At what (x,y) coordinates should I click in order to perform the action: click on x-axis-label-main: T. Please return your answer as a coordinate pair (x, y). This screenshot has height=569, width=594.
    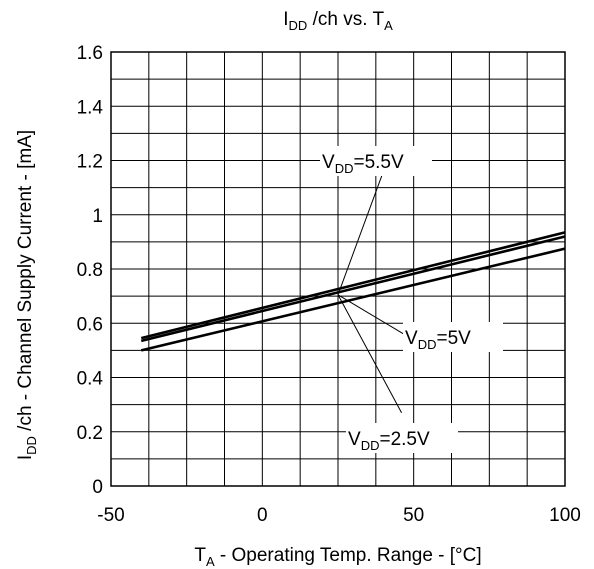
    Looking at the image, I should click on (200, 555).